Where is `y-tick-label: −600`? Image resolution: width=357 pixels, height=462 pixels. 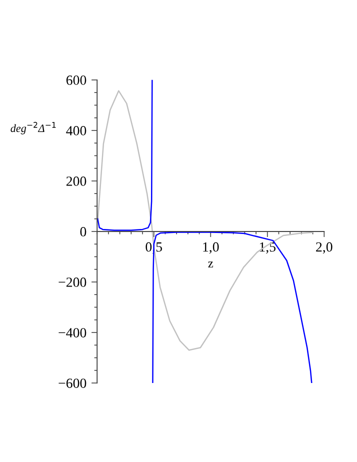 y-tick-label: −600 is located at coordinates (72, 383).